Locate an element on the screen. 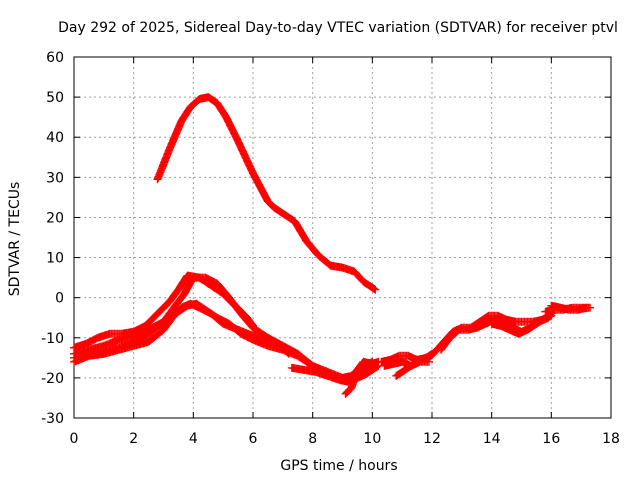  x-tick-label: 2 is located at coordinates (133, 439).